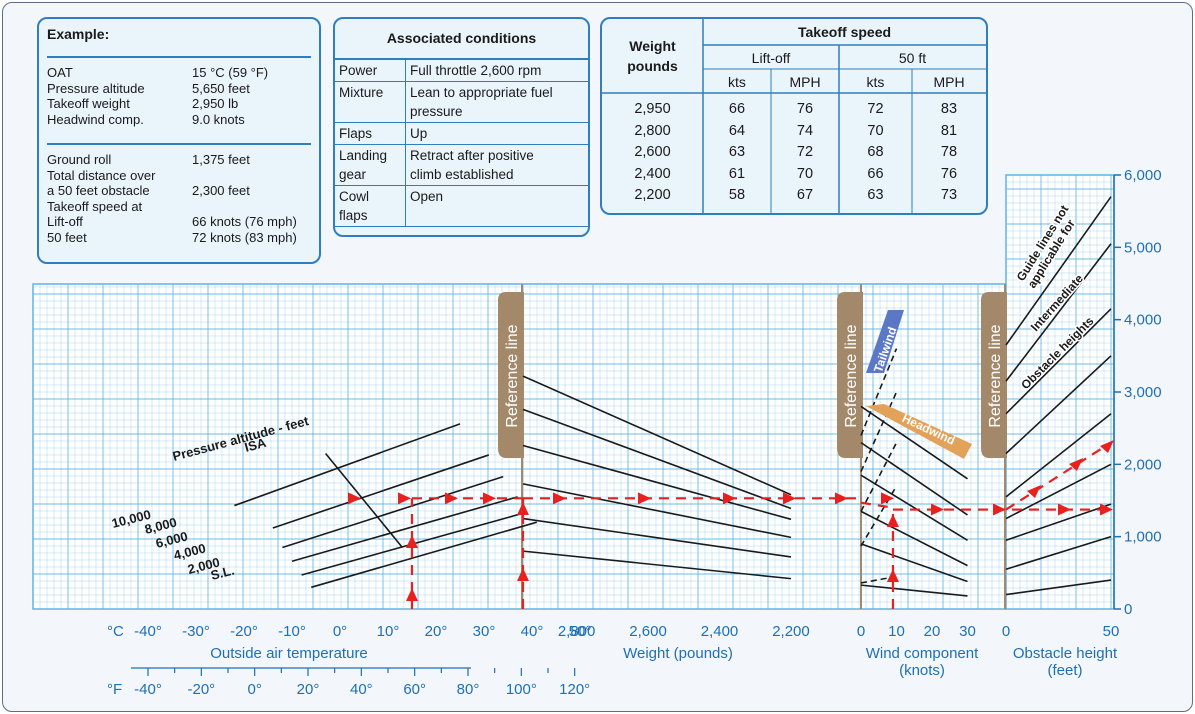  What do you see at coordinates (101, 175) in the screenshot?
I see `example-result-label: Total distance over` at bounding box center [101, 175].